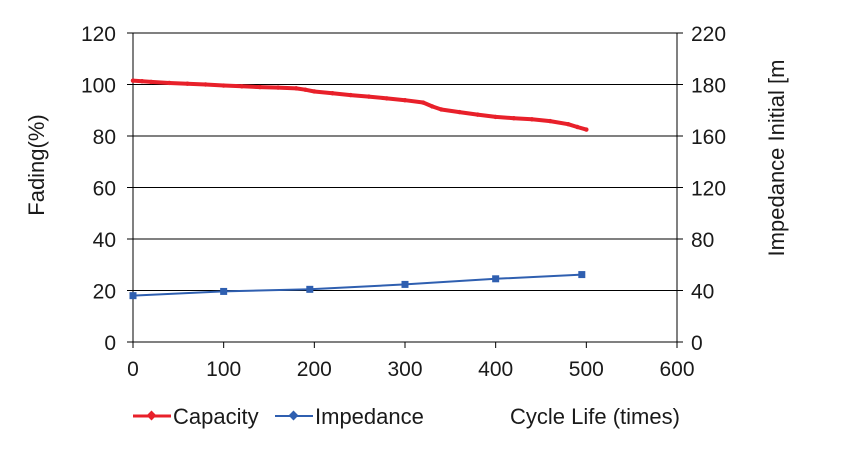 The image size is (849, 460). I want to click on y-tick-label-60: 60, so click(104, 189).